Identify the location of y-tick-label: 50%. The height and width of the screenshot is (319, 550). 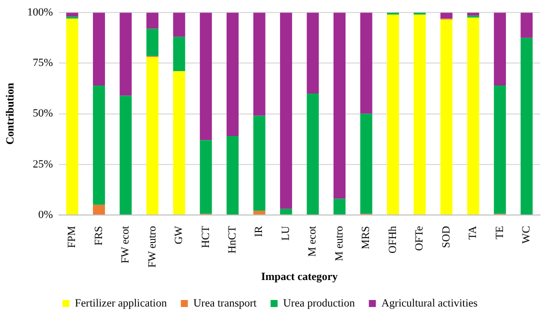
(42, 114).